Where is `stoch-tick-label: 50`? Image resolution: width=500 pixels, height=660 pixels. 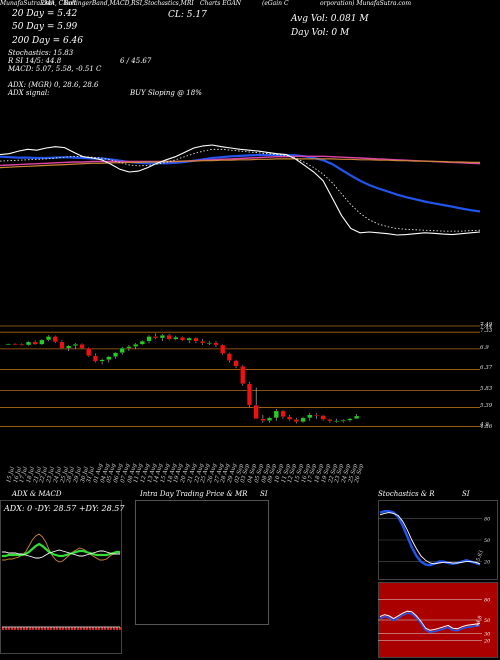 stoch-tick-label: 50 is located at coordinates (487, 541).